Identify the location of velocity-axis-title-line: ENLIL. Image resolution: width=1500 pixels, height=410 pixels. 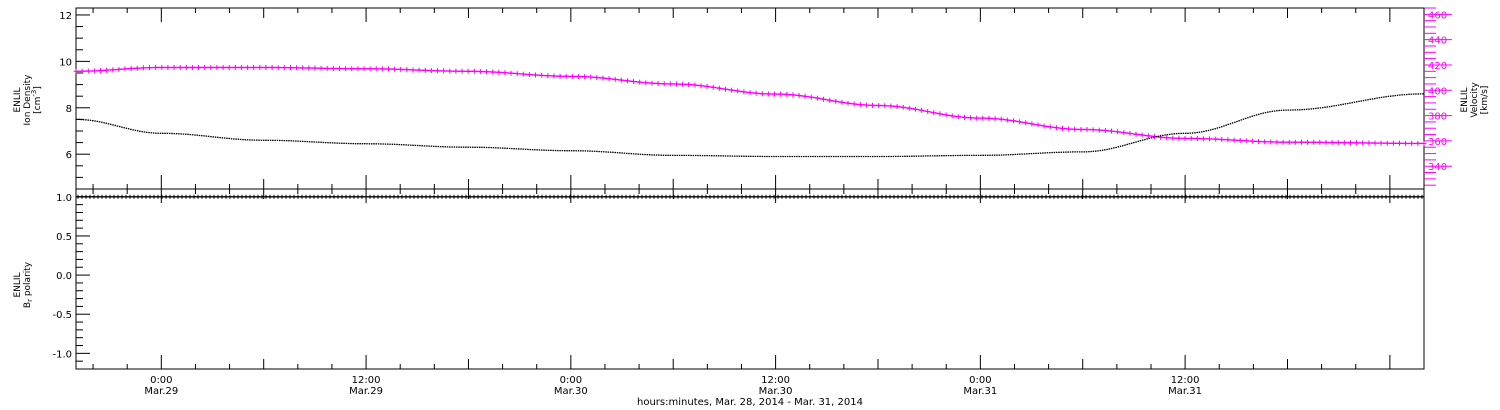
(1465, 99).